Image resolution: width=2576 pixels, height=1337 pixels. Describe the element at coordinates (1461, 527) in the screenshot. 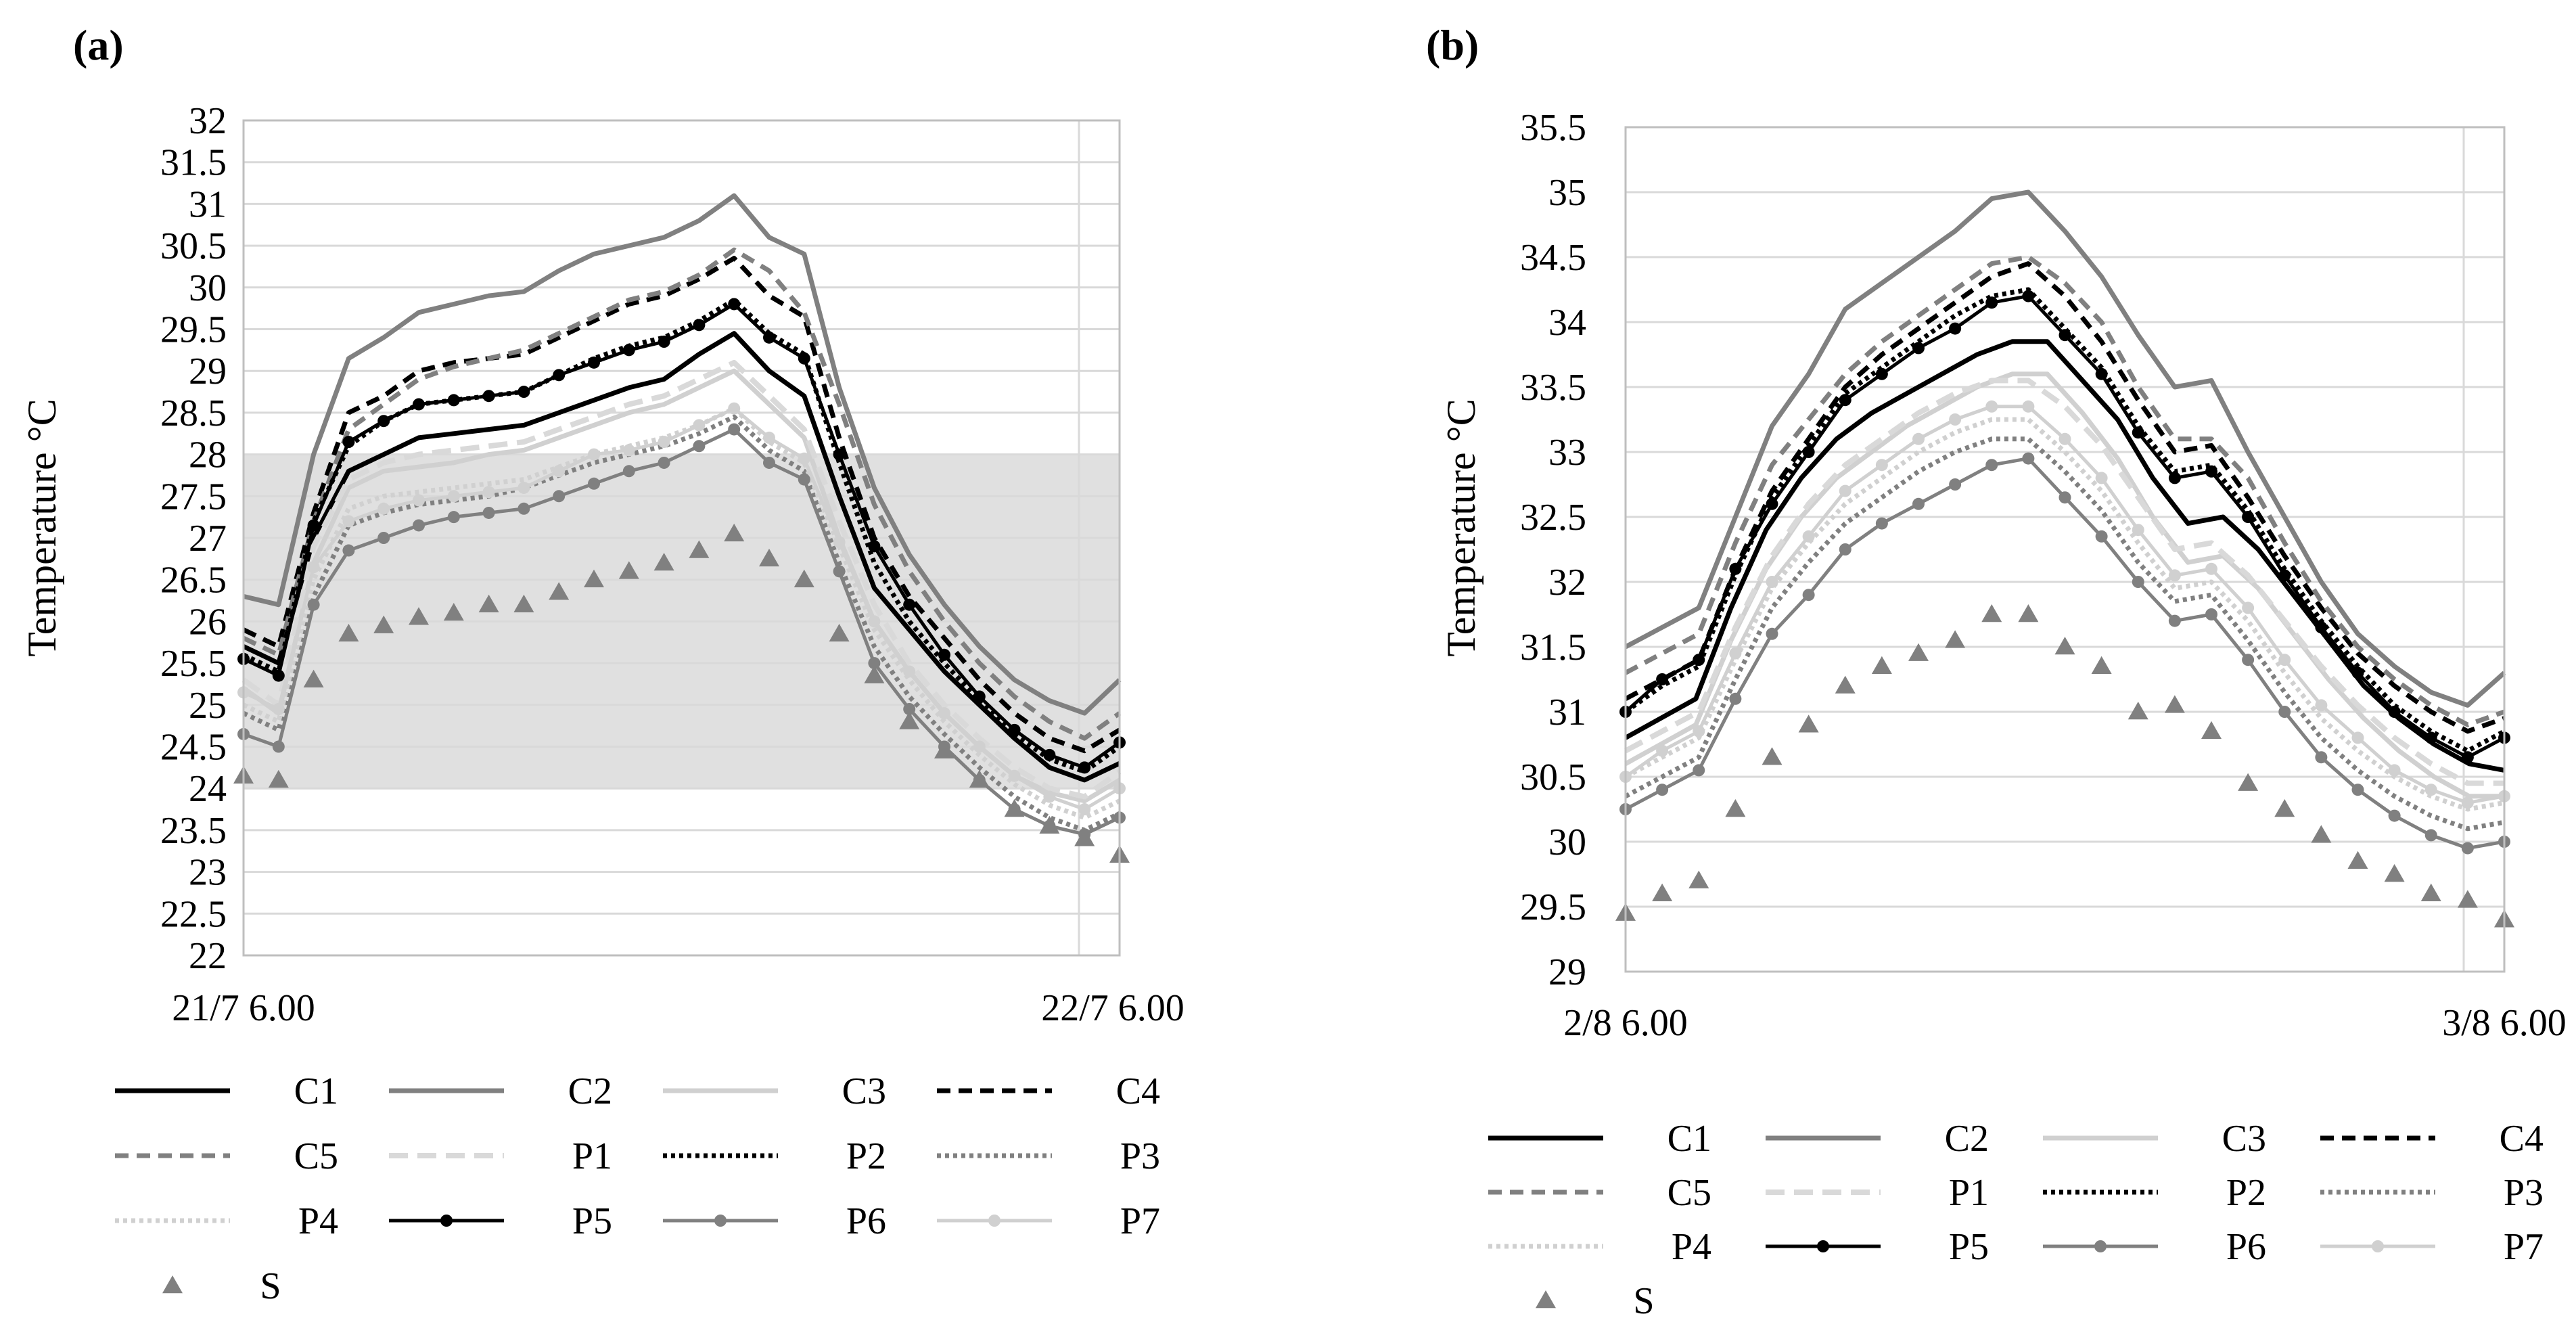

I see `y-axis-title-b: Temperature °C` at that location.